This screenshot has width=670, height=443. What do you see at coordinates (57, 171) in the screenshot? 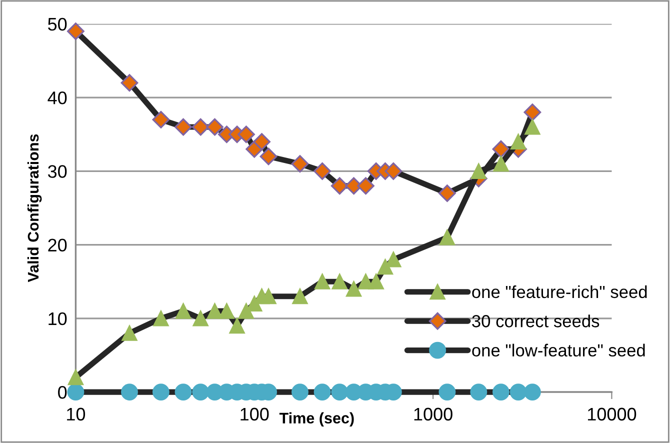
I see `y-tick-label: 30` at bounding box center [57, 171].